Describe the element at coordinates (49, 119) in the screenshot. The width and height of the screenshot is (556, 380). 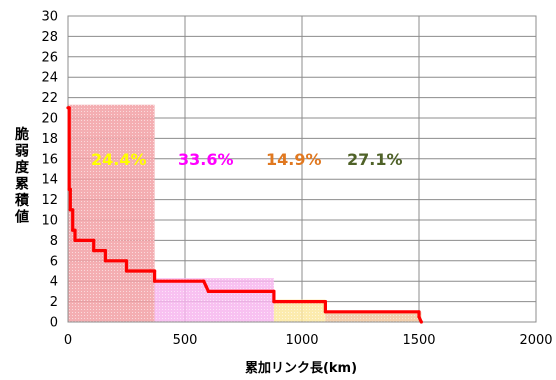
I see `y-tick-label: 20` at that location.